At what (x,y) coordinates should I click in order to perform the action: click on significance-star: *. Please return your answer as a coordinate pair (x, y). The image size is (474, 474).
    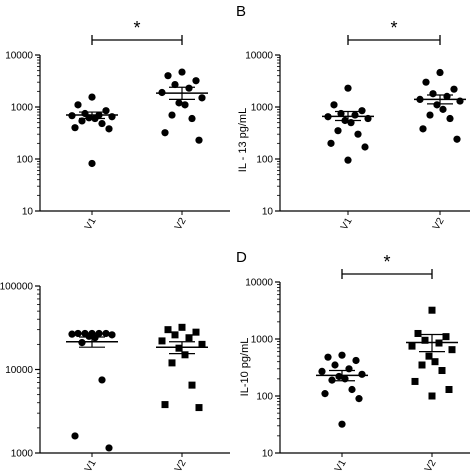
    Looking at the image, I should click on (393, 28).